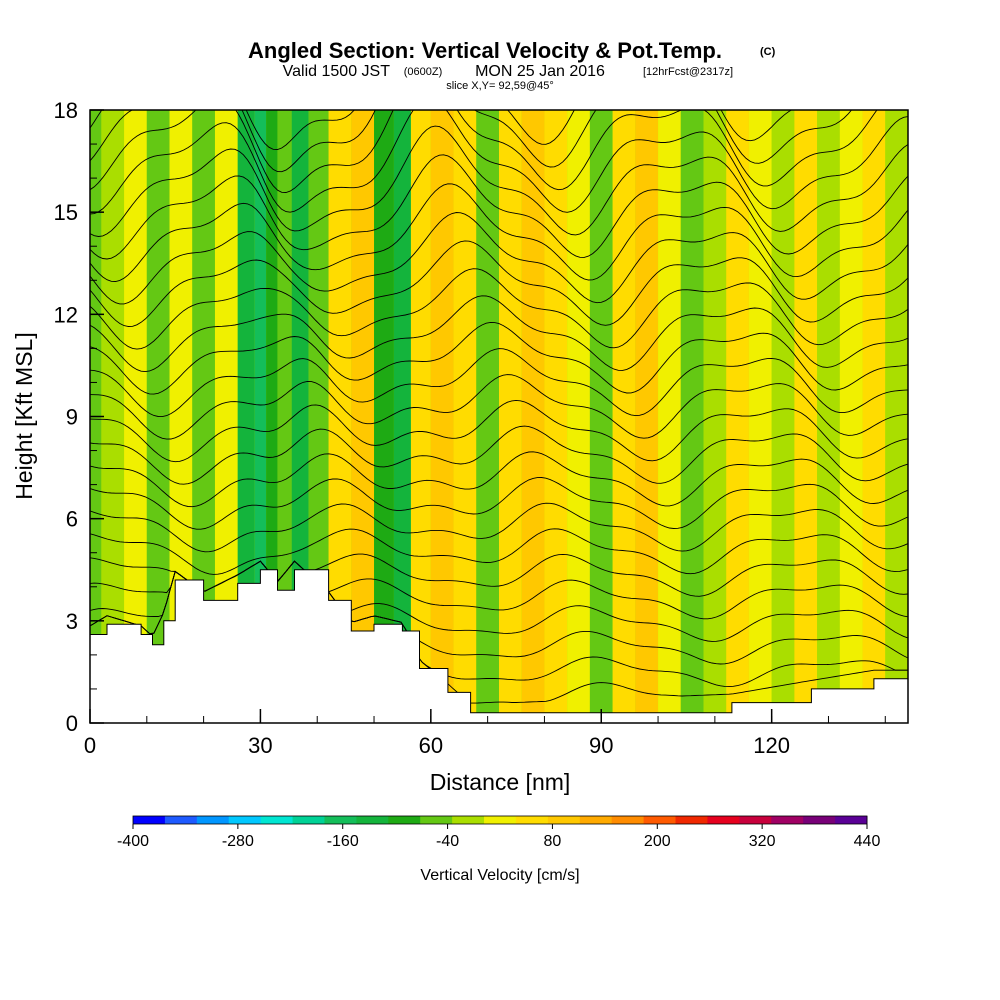  Describe the element at coordinates (238, 841) in the screenshot. I see `colorbar-tick-label: -280` at that location.